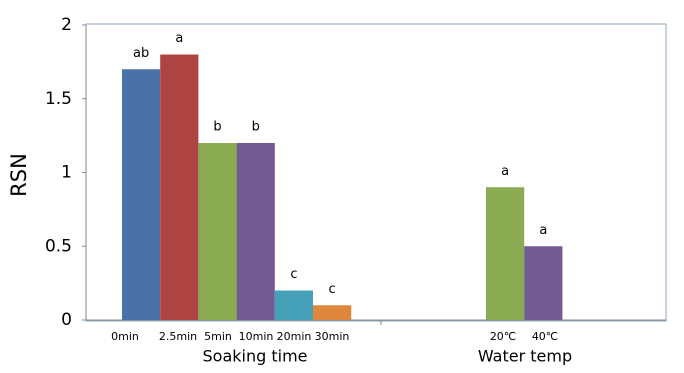 This screenshot has height=373, width=684. Describe the element at coordinates (141, 53) in the screenshot. I see `significance-letter: ab` at that location.